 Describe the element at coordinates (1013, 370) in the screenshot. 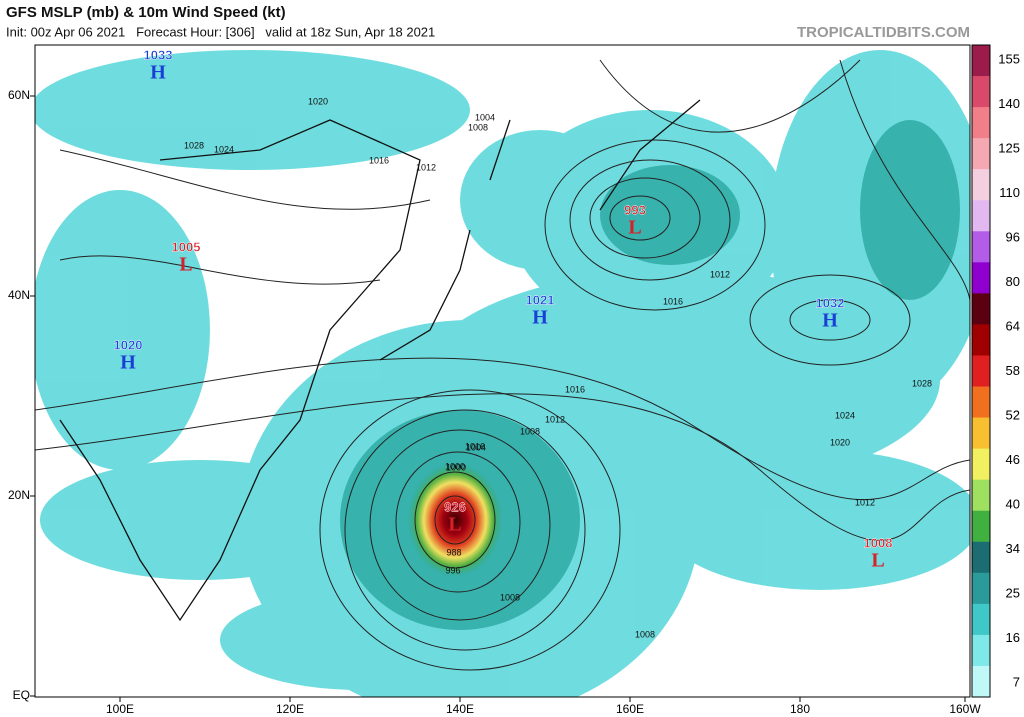

I see `colorbar-label: 58` at that location.